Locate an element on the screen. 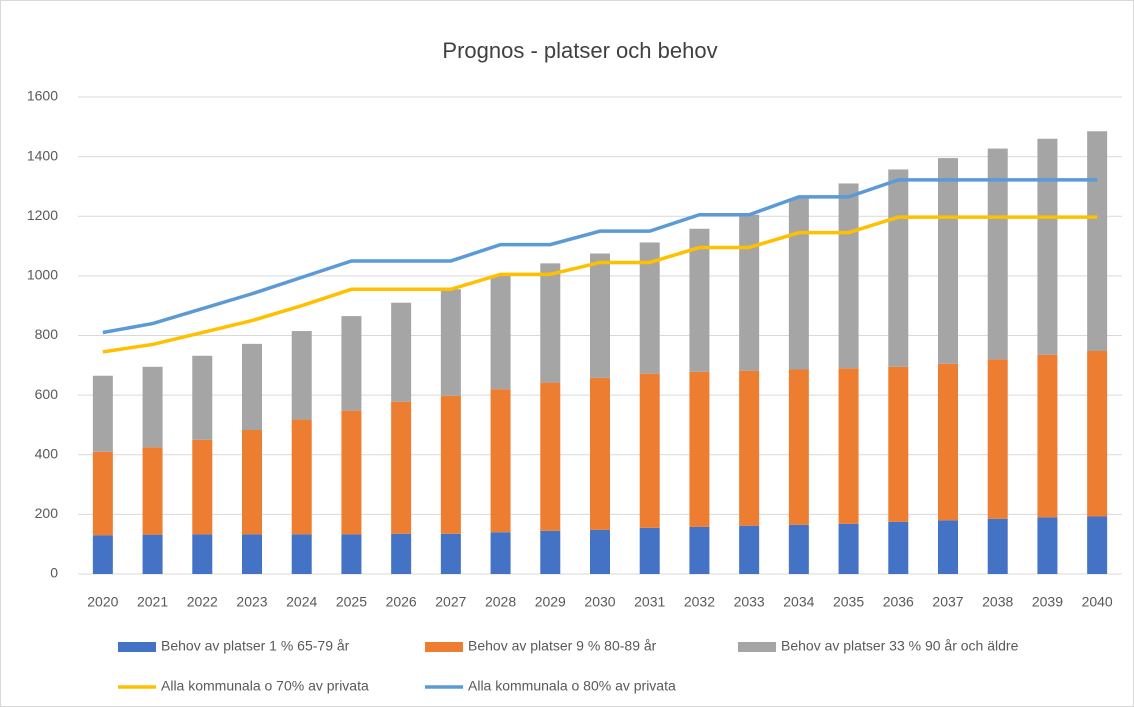 This screenshot has width=1134, height=707. x-tick-label: 2024 is located at coordinates (301, 602).